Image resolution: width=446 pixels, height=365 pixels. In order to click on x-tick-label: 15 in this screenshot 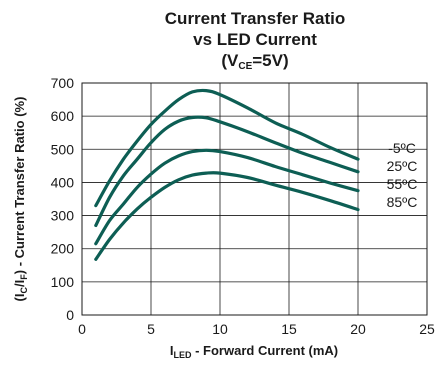, I will do `click(289, 329)`.